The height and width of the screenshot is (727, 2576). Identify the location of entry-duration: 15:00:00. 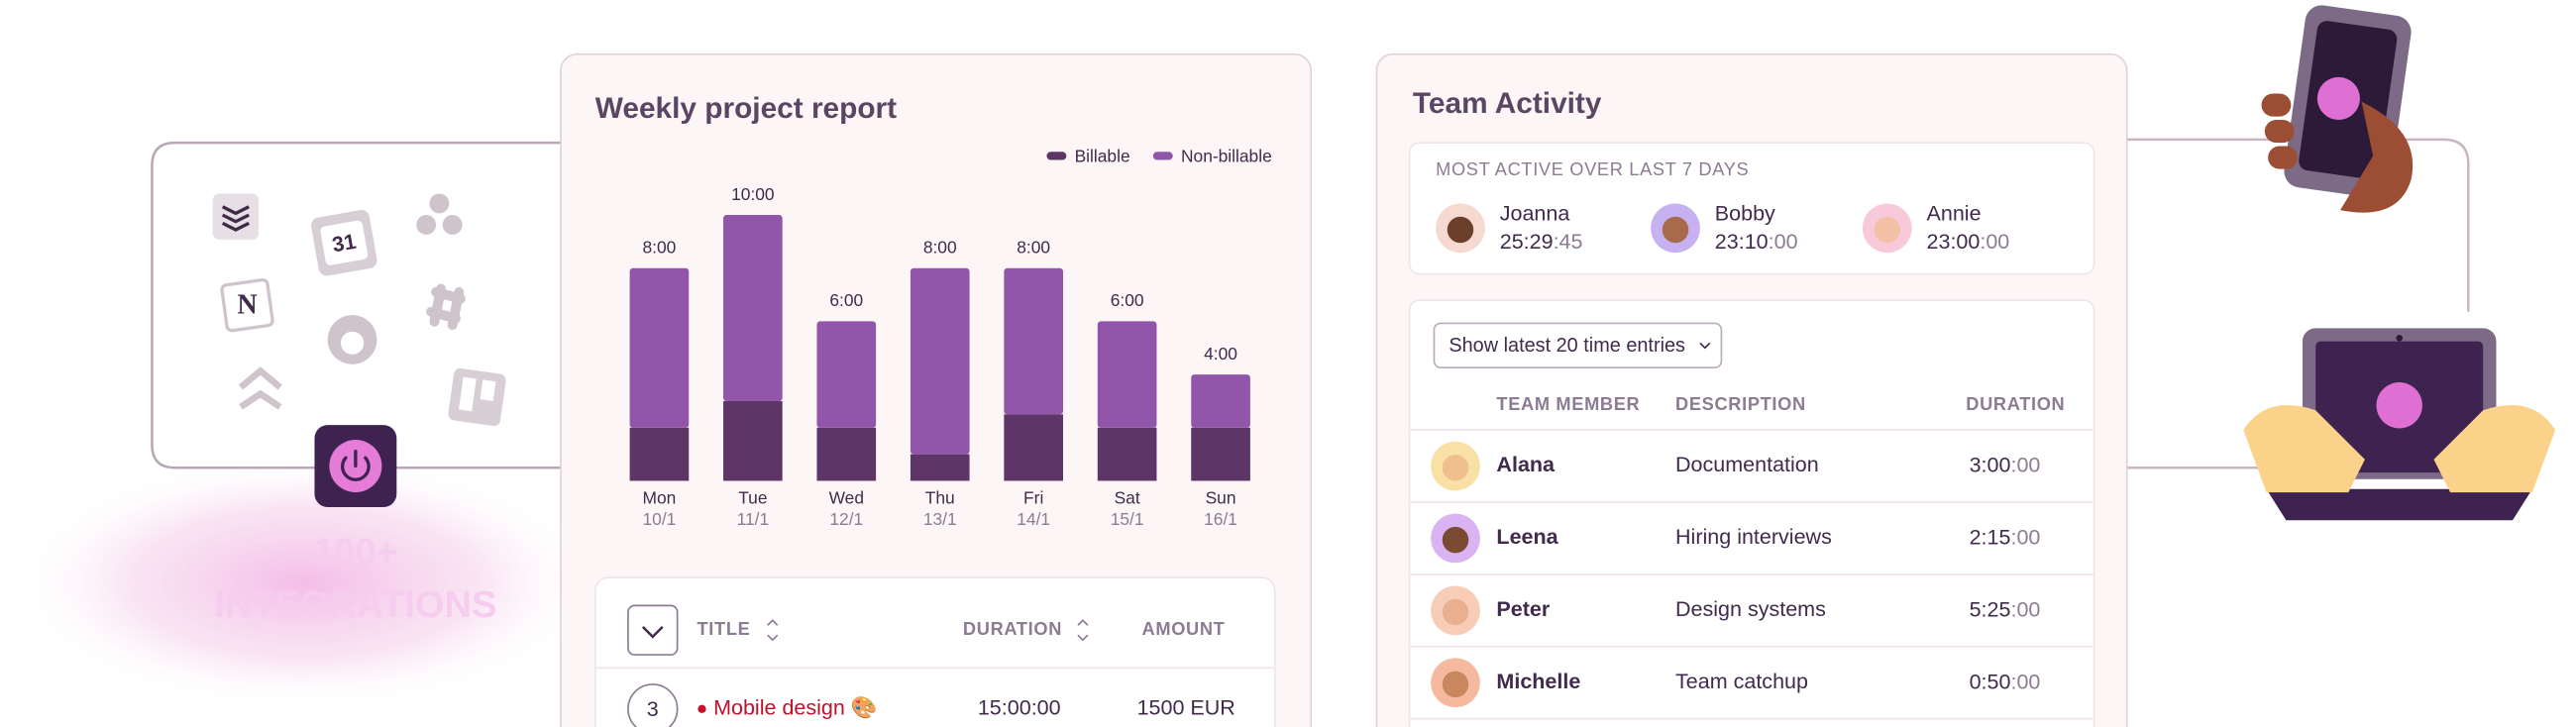
(1020, 707).